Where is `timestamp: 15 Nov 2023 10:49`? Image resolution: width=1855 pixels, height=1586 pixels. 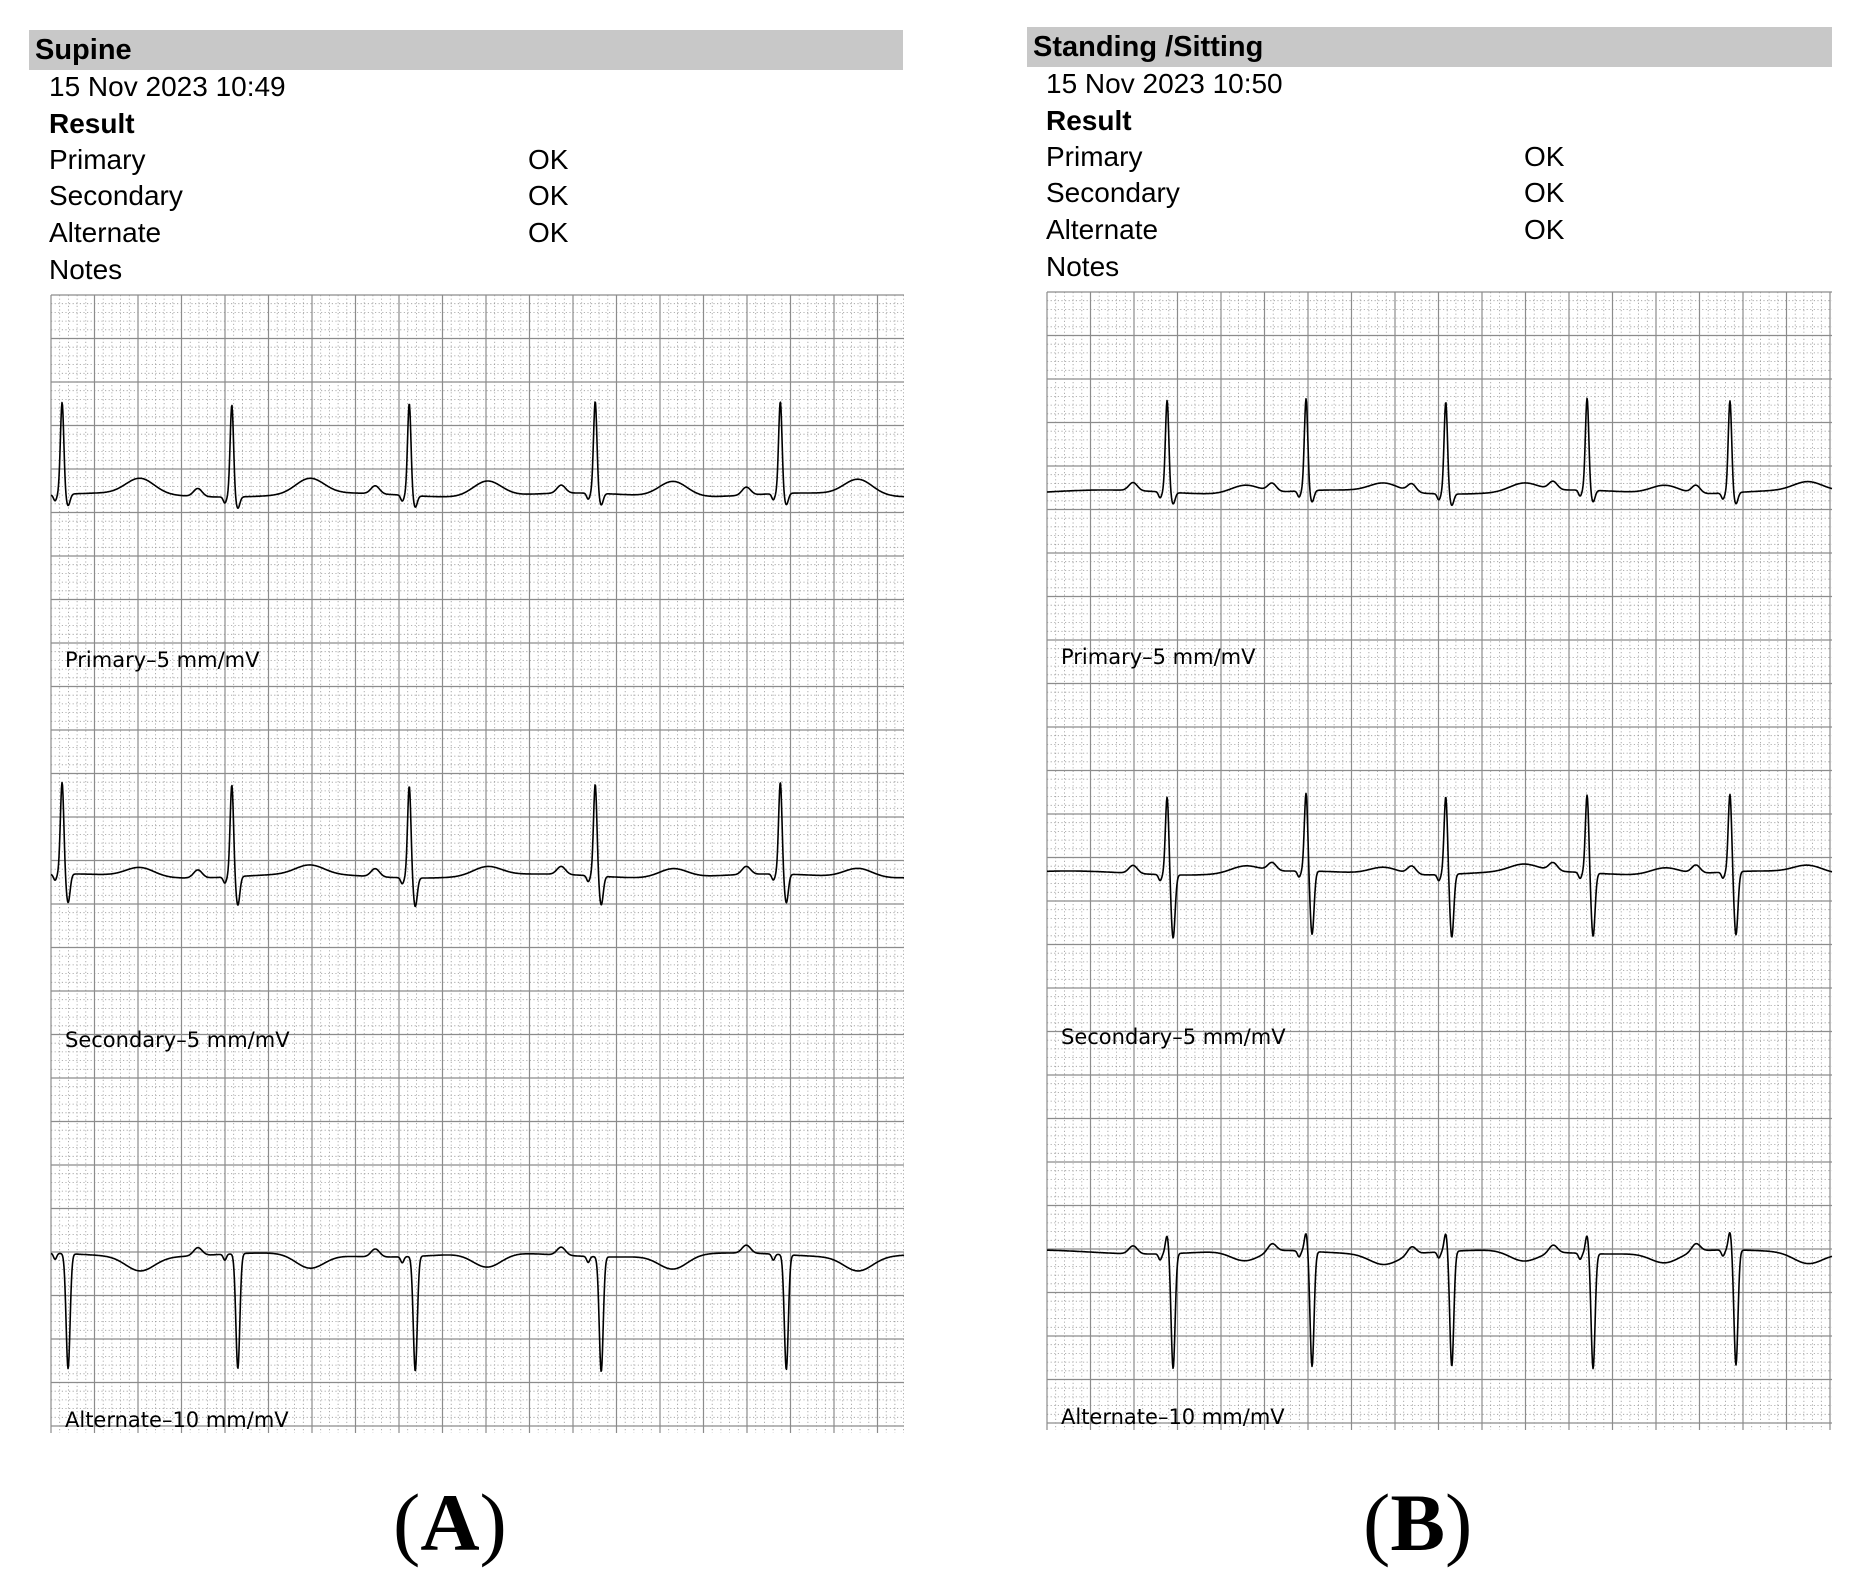
timestamp: 15 Nov 2023 10:49 is located at coordinates (167, 86).